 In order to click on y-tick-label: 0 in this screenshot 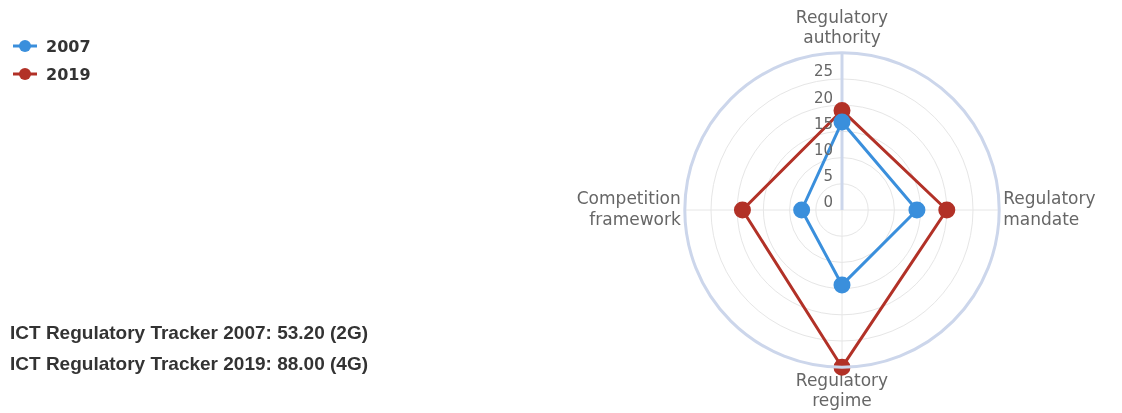, I will do `click(828, 202)`.